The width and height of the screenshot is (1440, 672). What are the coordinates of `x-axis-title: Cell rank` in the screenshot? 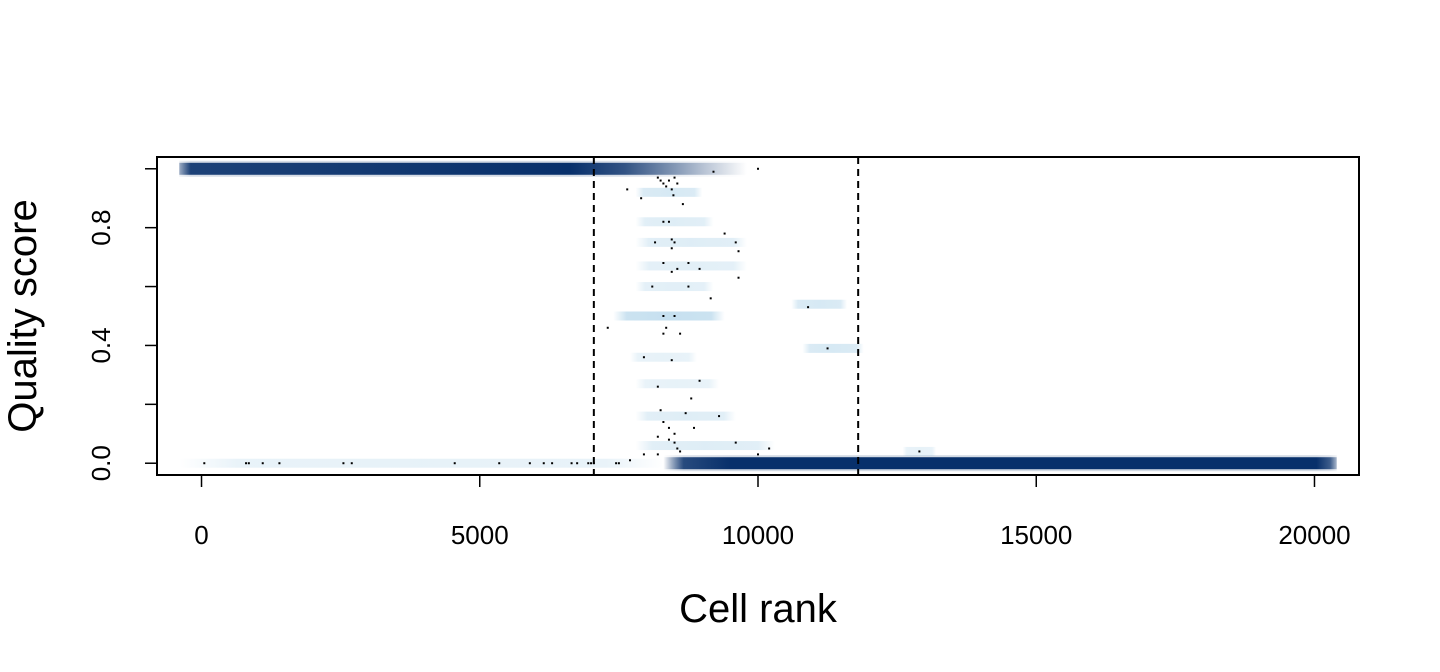 It's located at (758, 609).